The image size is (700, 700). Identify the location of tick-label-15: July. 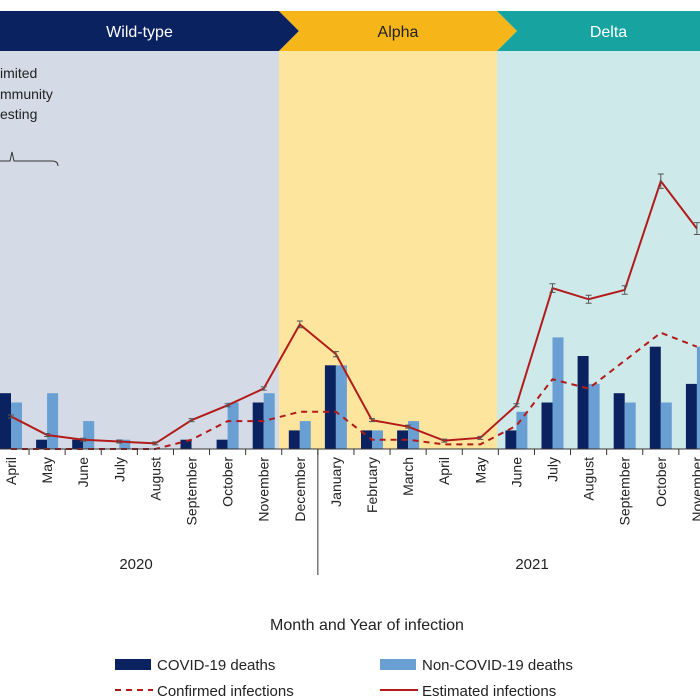
(553, 469).